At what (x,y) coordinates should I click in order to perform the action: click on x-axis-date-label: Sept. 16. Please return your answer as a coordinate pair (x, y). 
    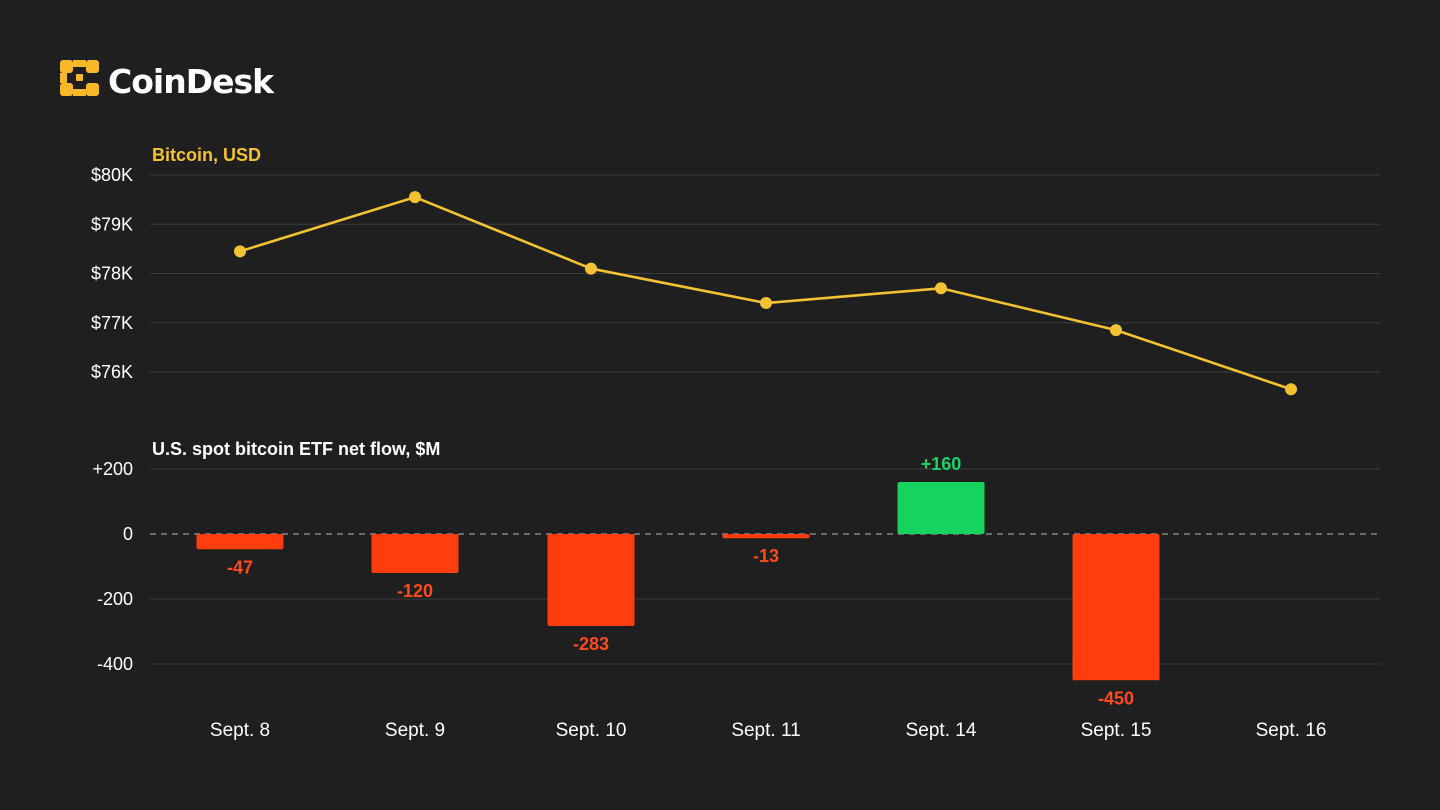
    Looking at the image, I should click on (1291, 730).